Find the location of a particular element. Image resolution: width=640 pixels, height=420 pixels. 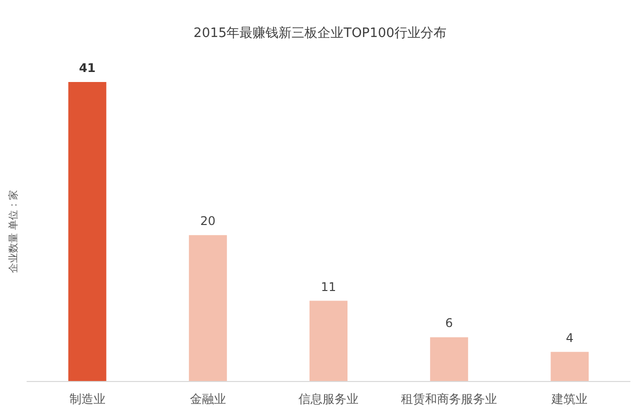

data-label: 41 is located at coordinates (87, 68).